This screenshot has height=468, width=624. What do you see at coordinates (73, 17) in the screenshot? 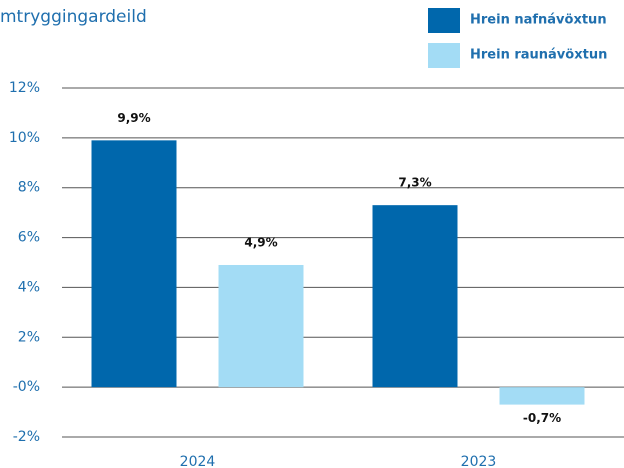
I see `chart-title: mtryggingardeild` at bounding box center [73, 17].